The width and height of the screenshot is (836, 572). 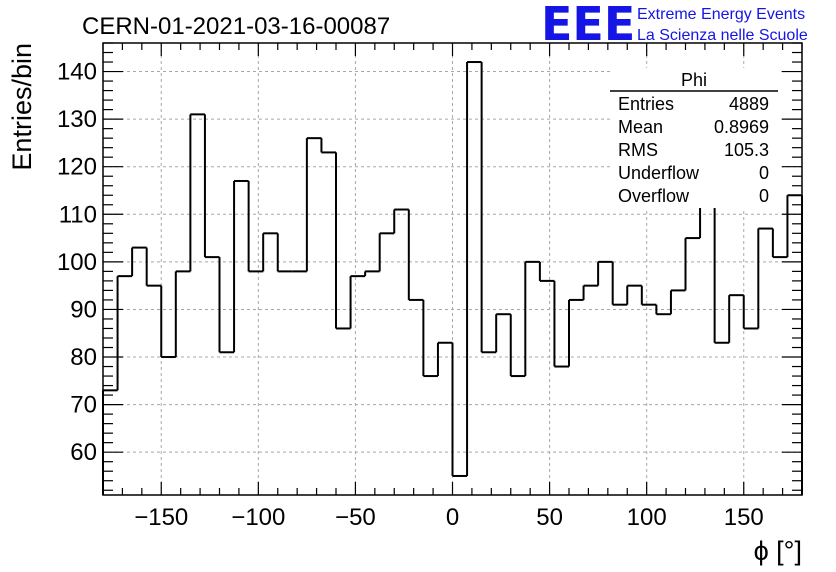 I want to click on x-tick-label: 50, so click(x=549, y=517).